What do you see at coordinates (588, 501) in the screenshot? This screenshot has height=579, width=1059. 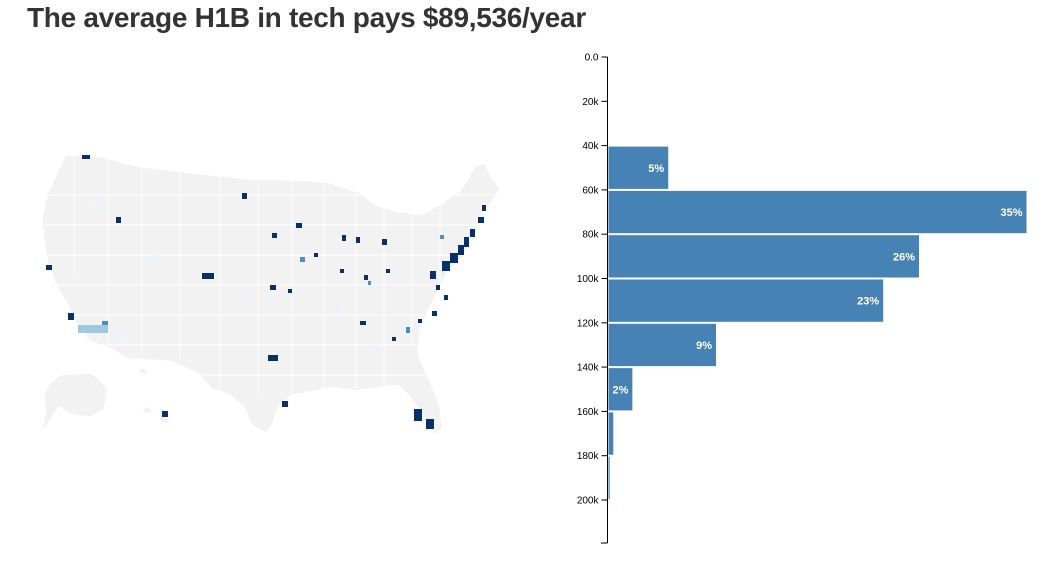 I see `y-tick-label: 200k` at bounding box center [588, 501].